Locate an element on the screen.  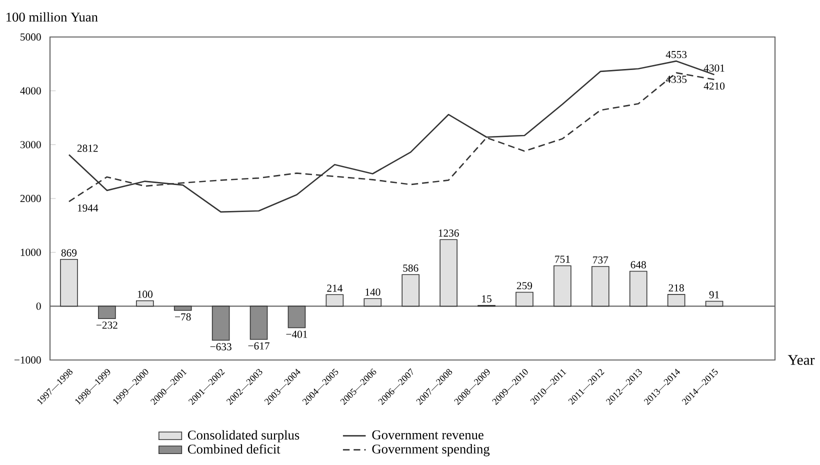
data-label: 140 is located at coordinates (373, 292).